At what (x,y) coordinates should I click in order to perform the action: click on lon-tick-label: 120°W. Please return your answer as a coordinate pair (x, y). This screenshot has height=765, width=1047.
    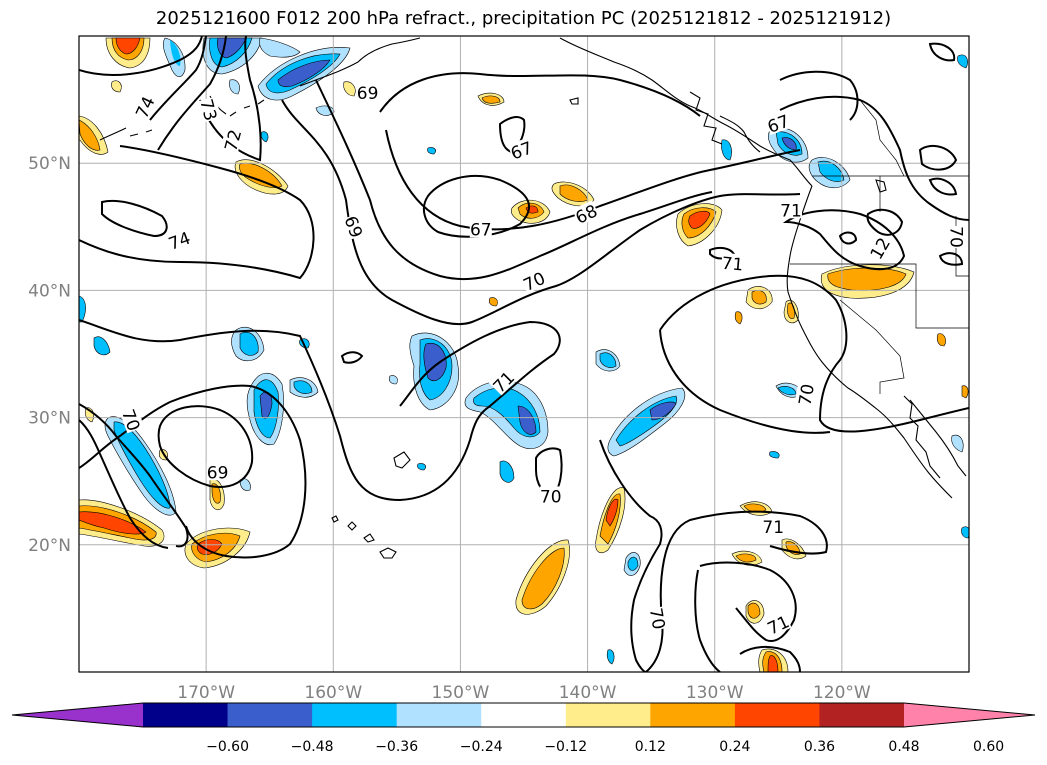
    Looking at the image, I should click on (842, 693).